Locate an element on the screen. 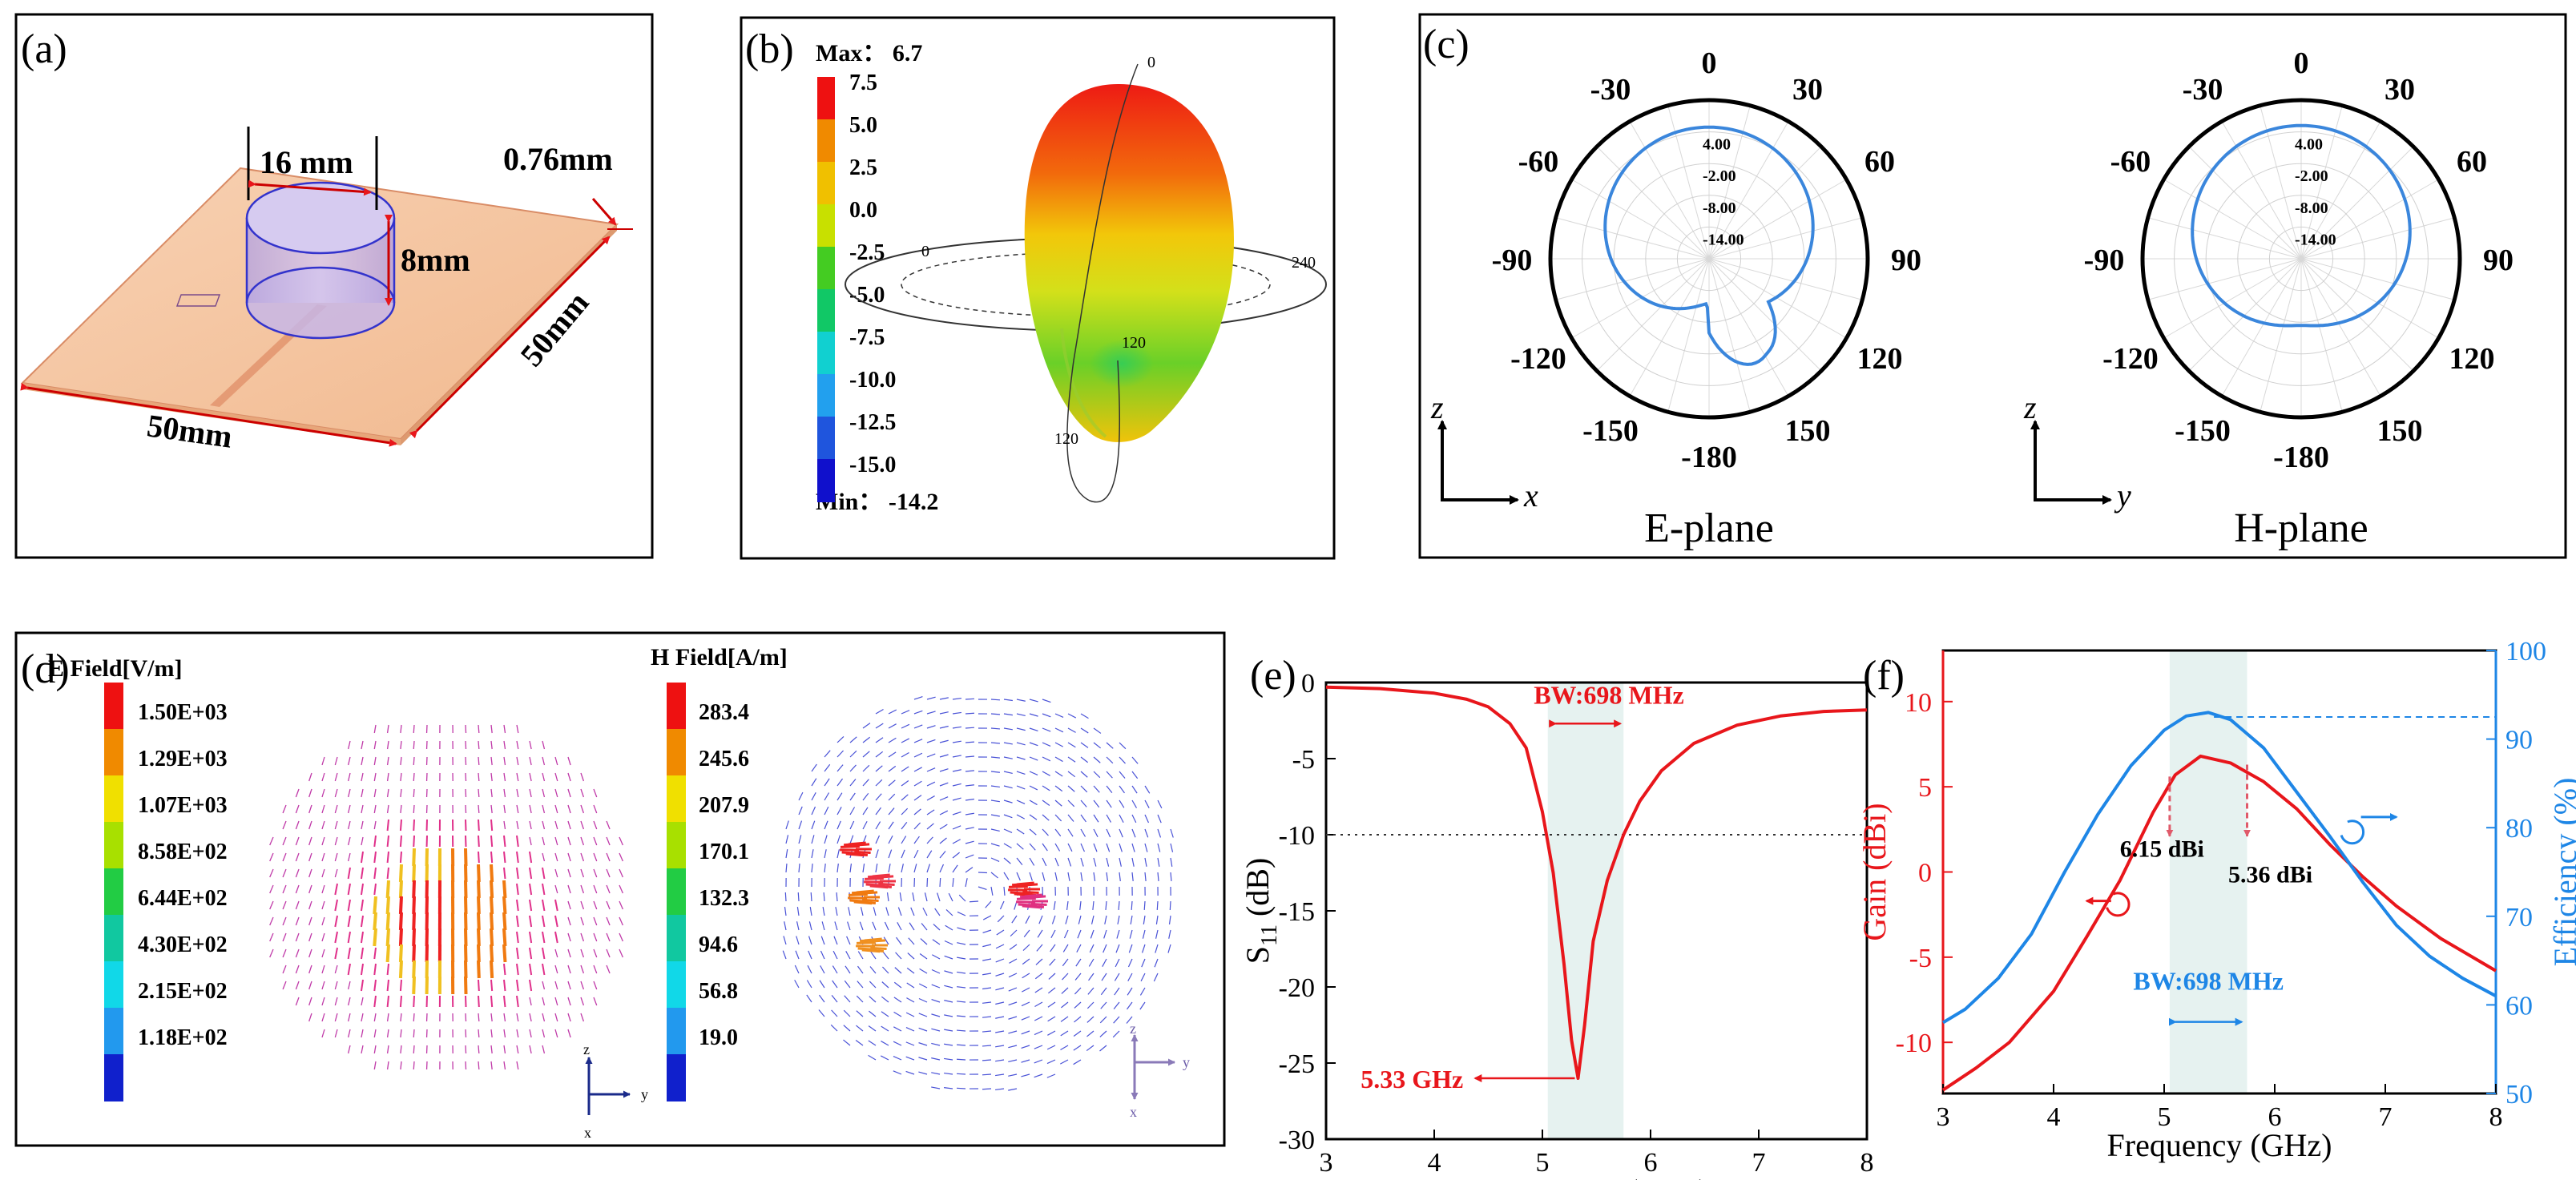 The width and height of the screenshot is (2576, 1180). polar-ring is located at coordinates (2301, 258).